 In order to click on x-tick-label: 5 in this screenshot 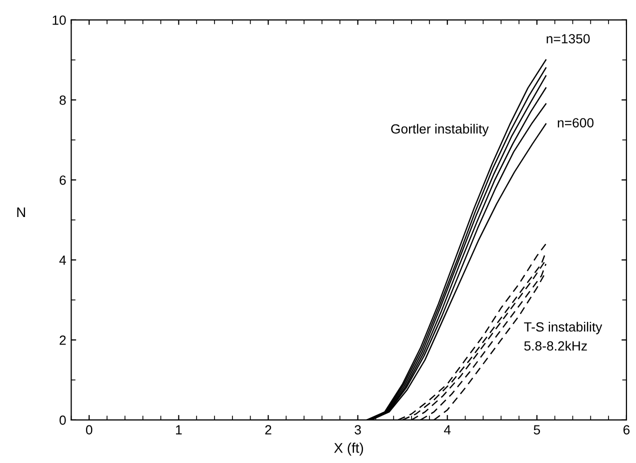, I will do `click(537, 429)`.